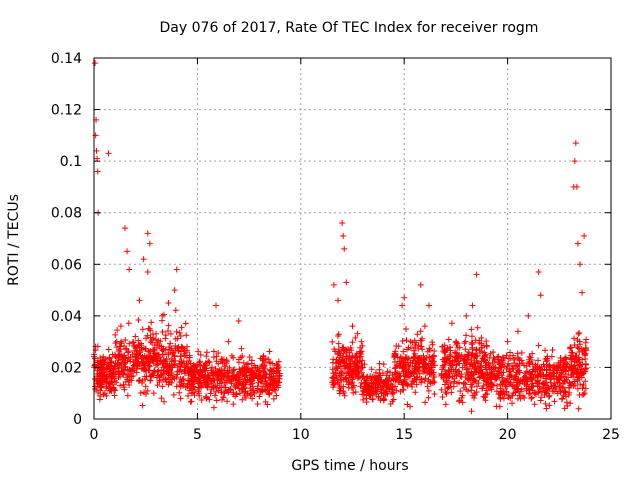 The width and height of the screenshot is (640, 480). What do you see at coordinates (66, 265) in the screenshot?
I see `y-tick-label: 0.06` at bounding box center [66, 265].